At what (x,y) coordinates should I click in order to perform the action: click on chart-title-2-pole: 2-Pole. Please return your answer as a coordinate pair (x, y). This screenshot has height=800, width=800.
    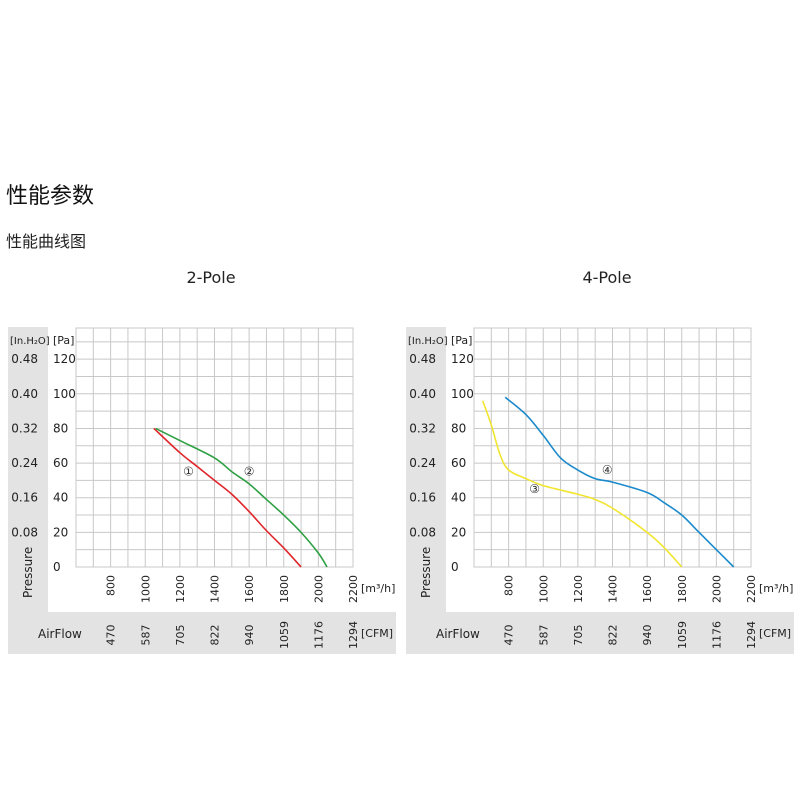
    Looking at the image, I should click on (211, 277).